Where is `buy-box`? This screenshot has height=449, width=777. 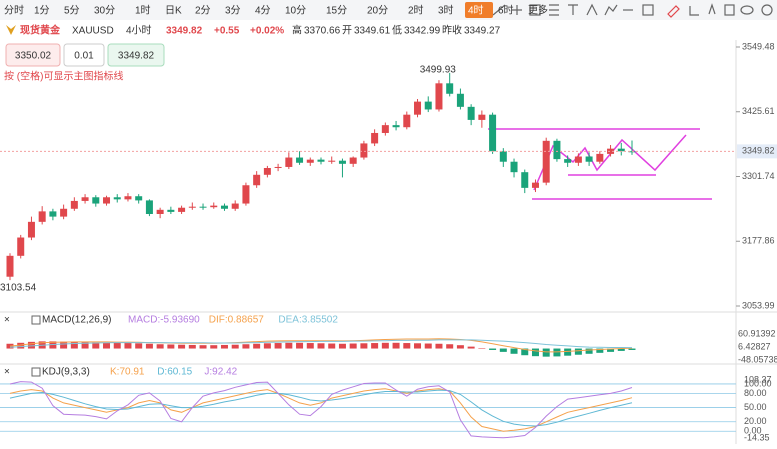
buy-box is located at coordinates (136, 55).